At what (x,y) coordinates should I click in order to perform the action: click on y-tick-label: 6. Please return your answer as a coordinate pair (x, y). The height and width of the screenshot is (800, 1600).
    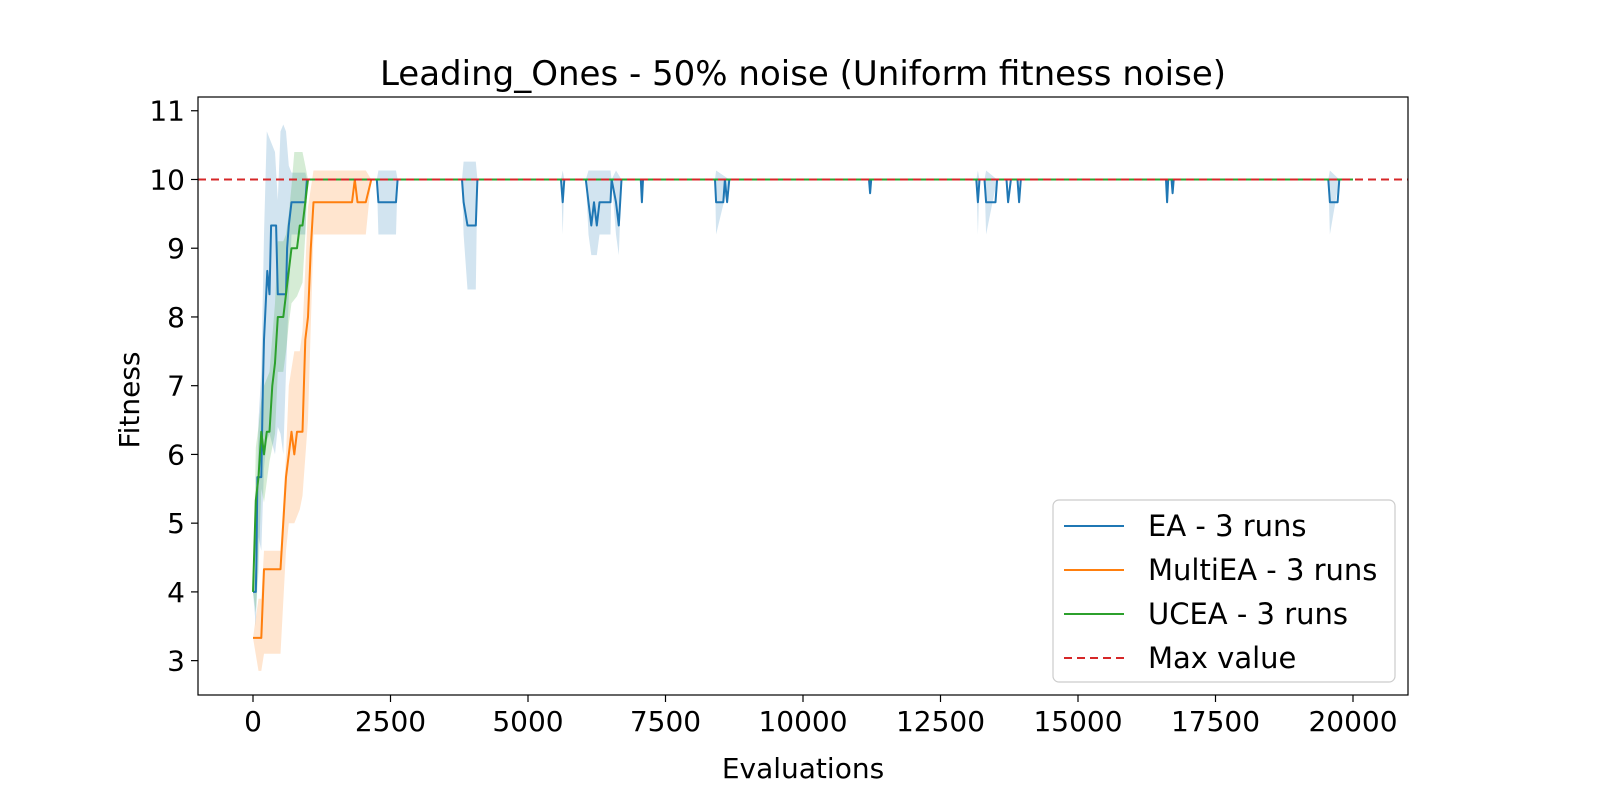
    Looking at the image, I should click on (176, 454).